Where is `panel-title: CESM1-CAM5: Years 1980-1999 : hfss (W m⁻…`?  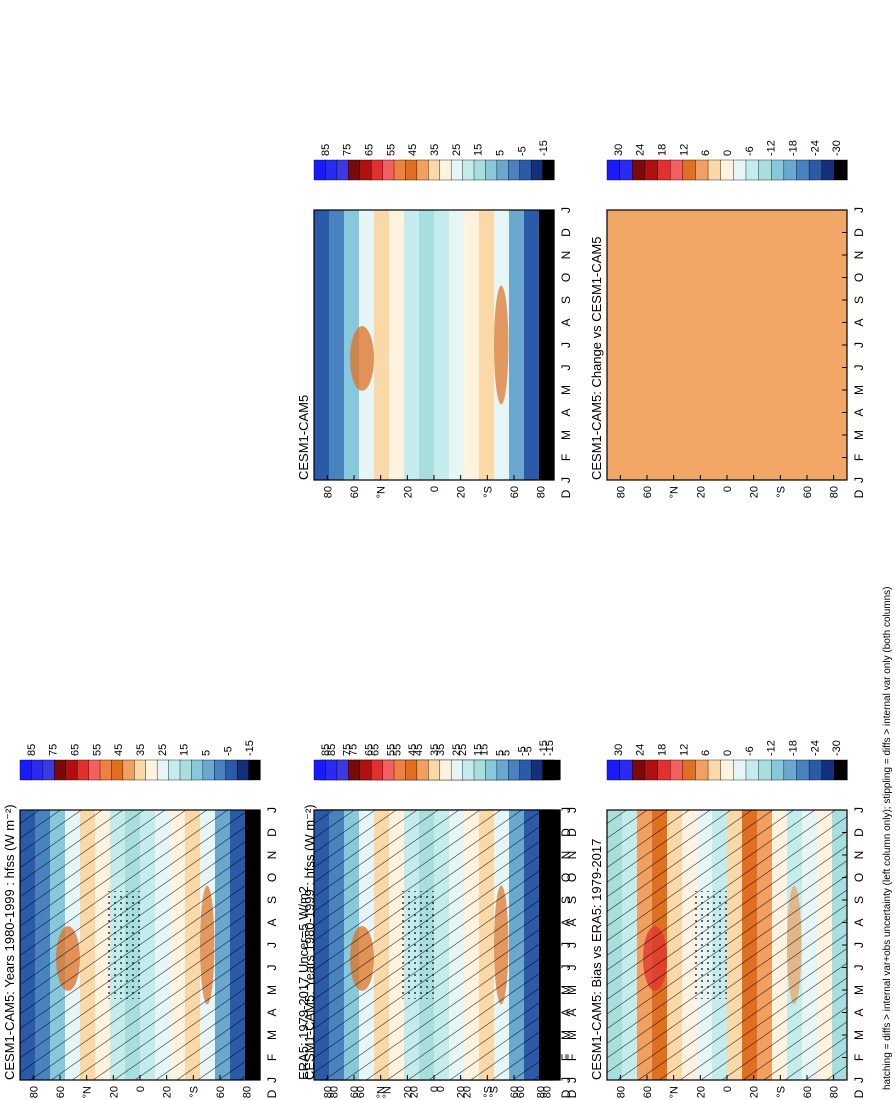 panel-title: CESM1-CAM5: Years 1980-1999 : hfss (W m⁻… is located at coordinates (309, 942).